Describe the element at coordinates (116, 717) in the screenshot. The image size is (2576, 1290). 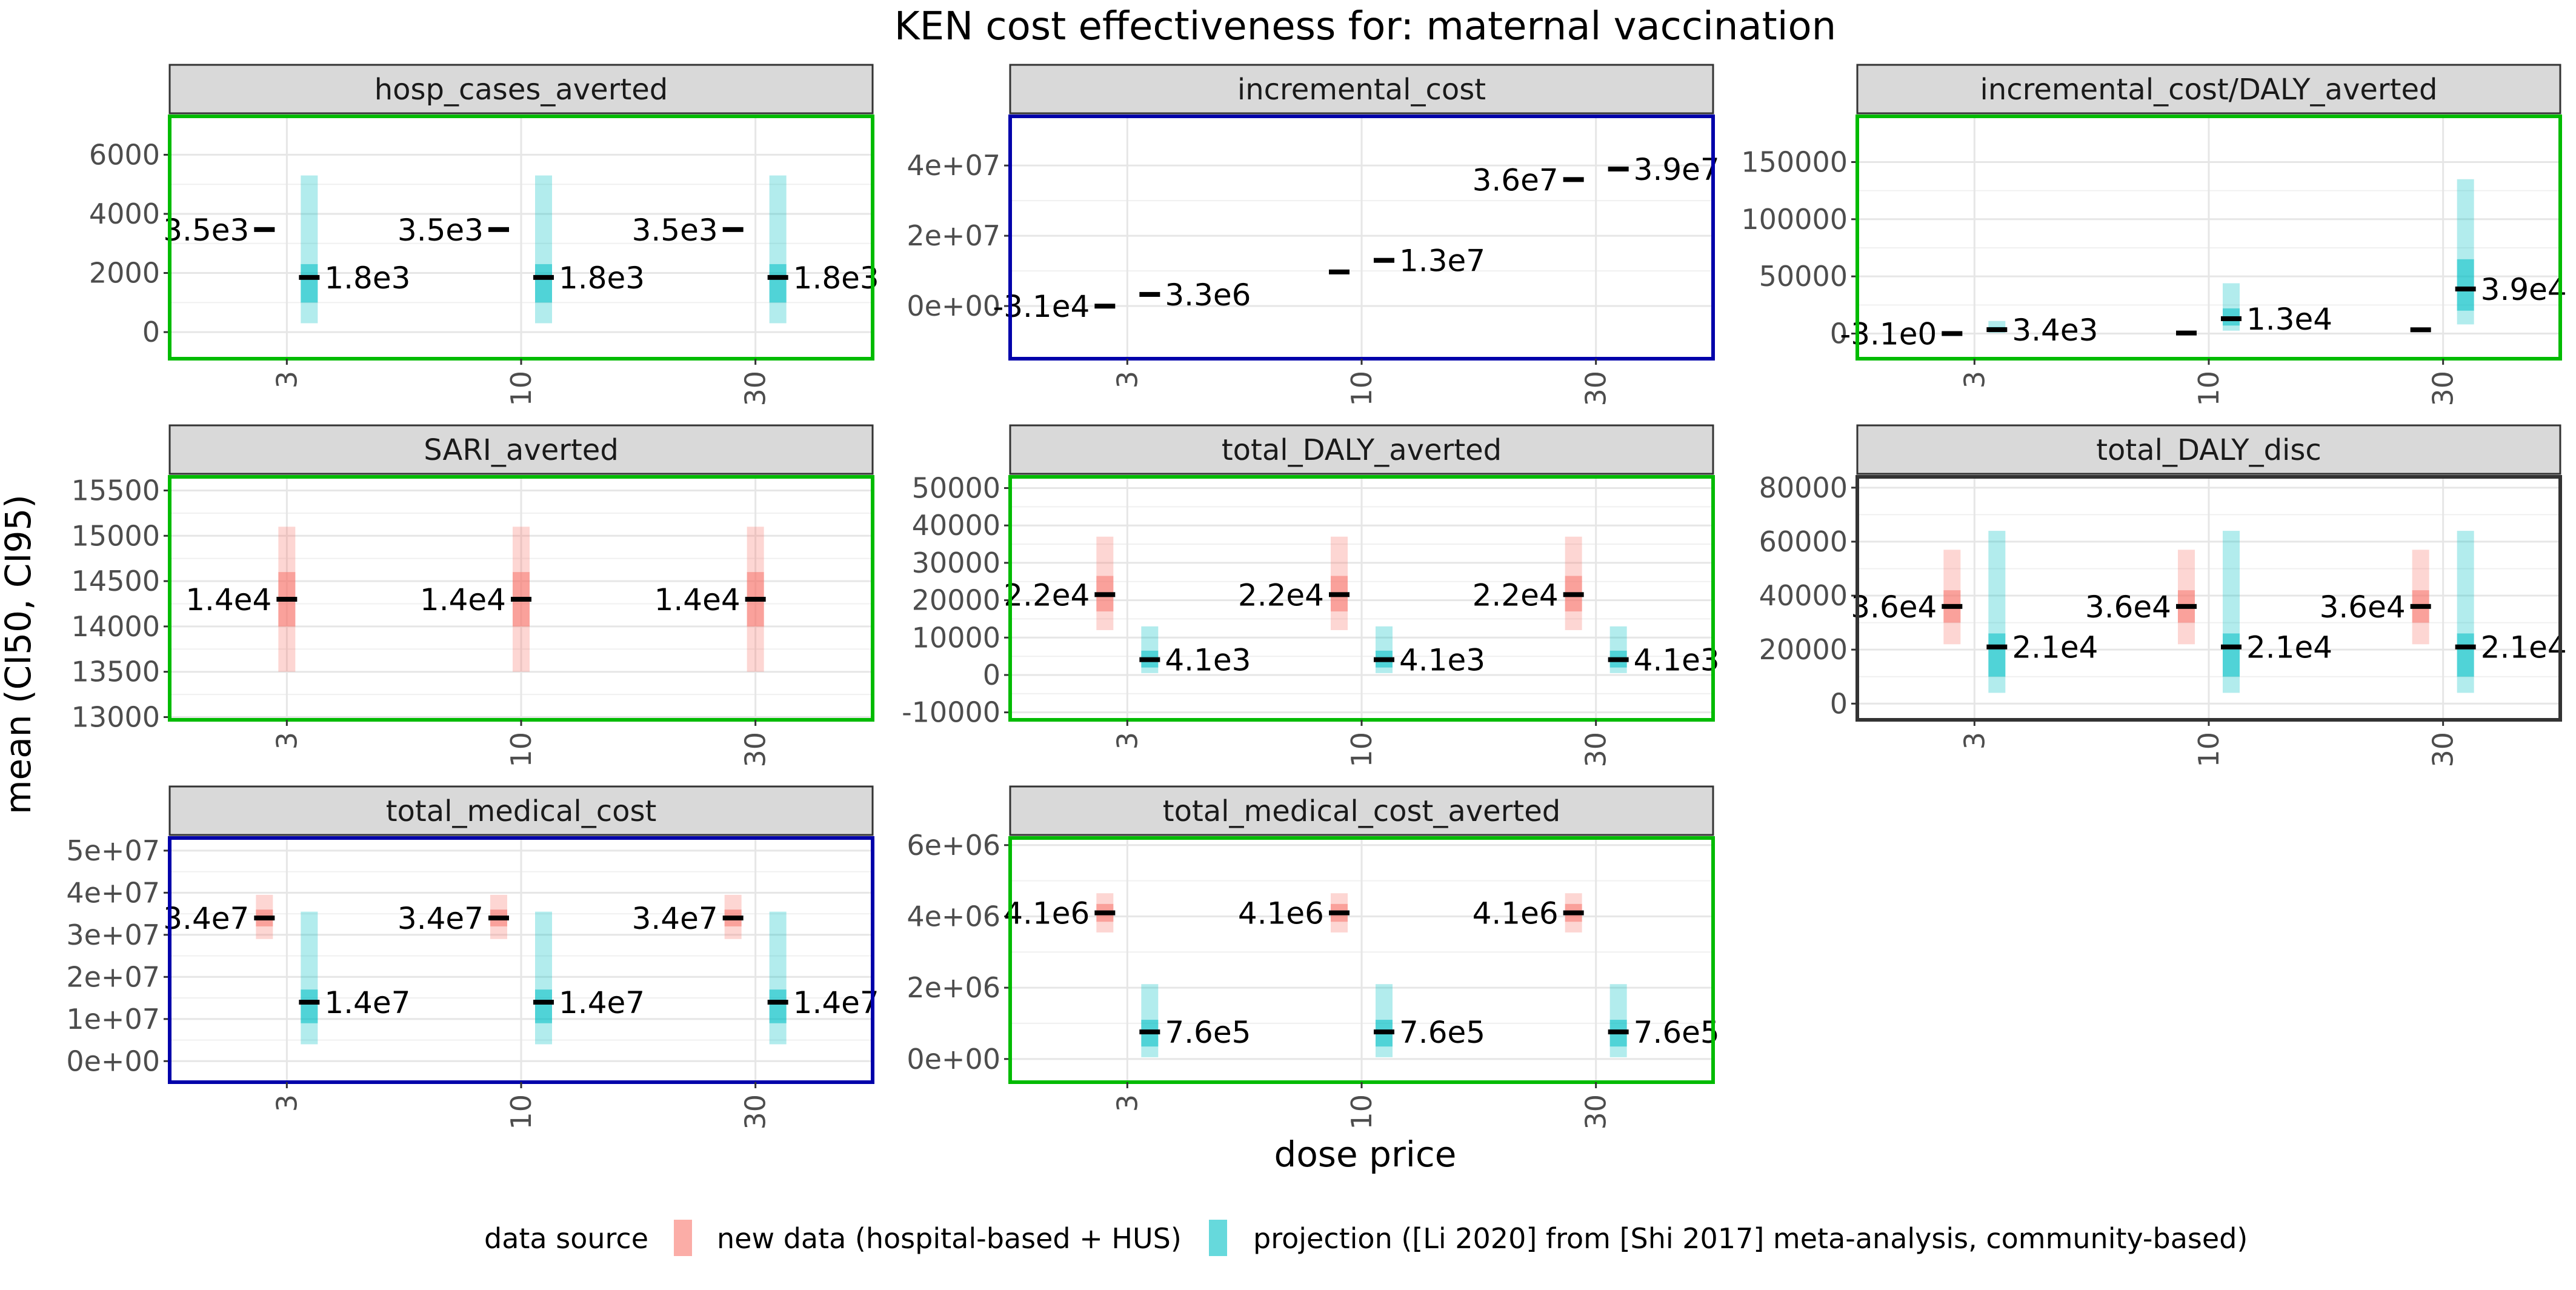
I see `y-tick-label: 13000` at that location.